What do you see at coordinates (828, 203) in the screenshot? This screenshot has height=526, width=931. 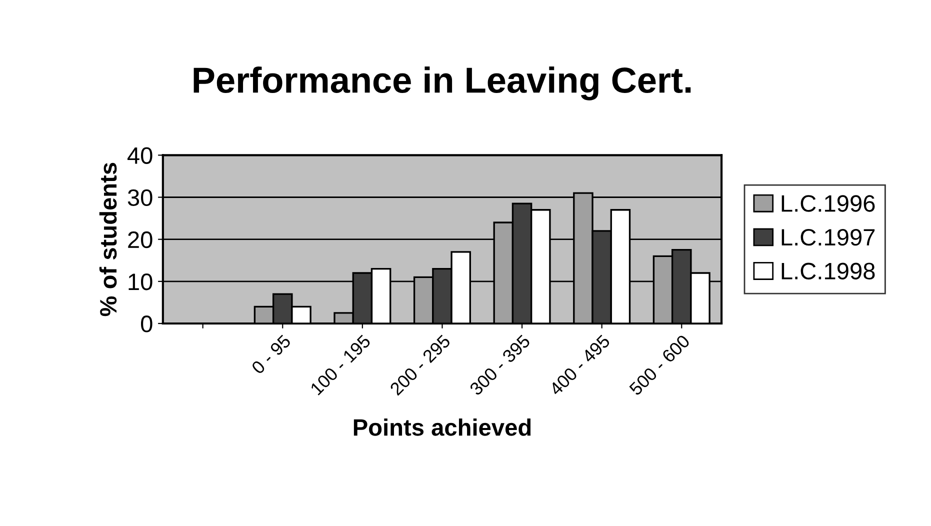 I see `legend-label: L.C.1996` at bounding box center [828, 203].